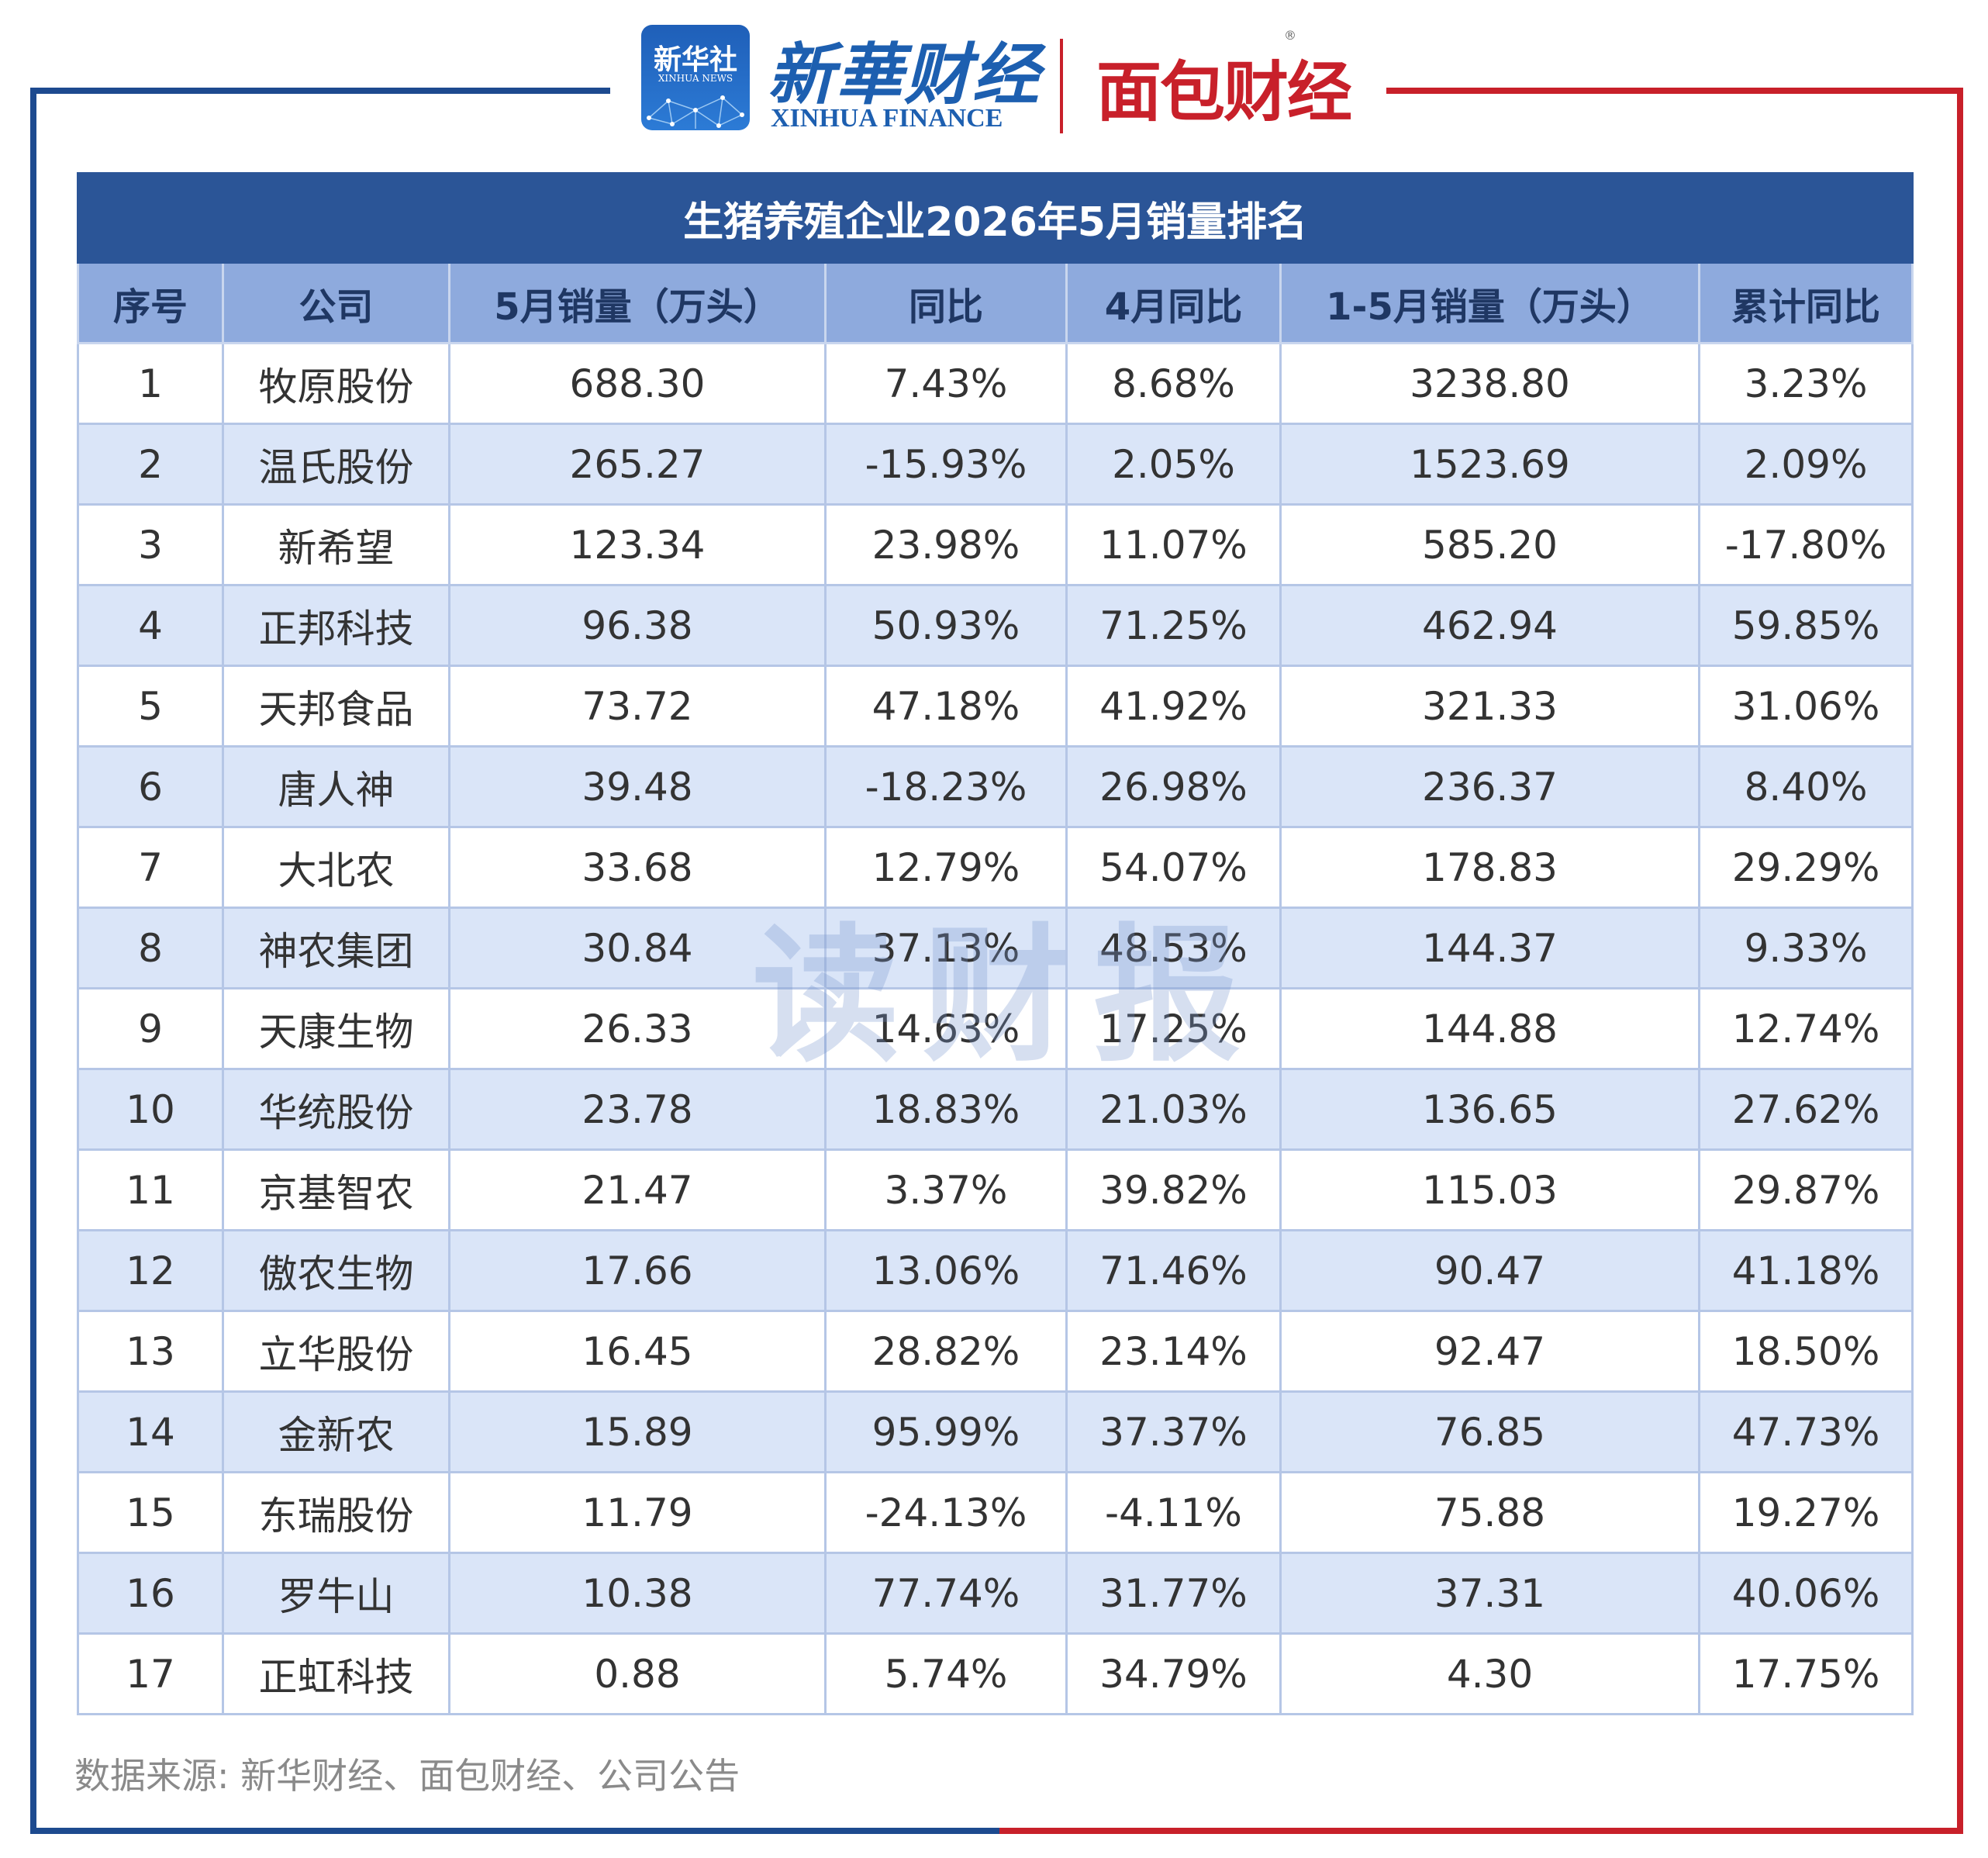 Image resolution: width=1988 pixels, height=1858 pixels. Describe the element at coordinates (336, 464) in the screenshot. I see `table-cell: 温氏股份` at that location.